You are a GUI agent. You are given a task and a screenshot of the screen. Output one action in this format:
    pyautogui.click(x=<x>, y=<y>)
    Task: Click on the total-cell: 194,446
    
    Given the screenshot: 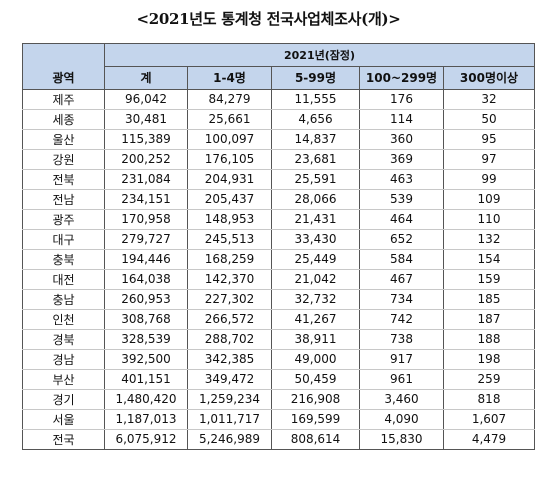 What is the action you would take?
    pyautogui.click(x=146, y=259)
    